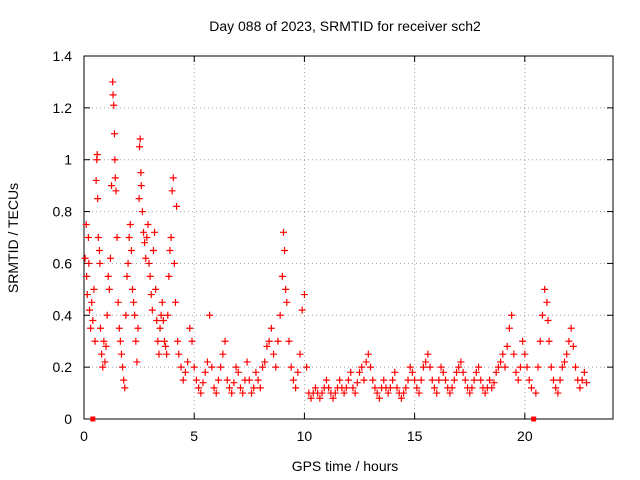 The height and width of the screenshot is (480, 640). I want to click on x-axis-label: GPS time / hours, so click(345, 466).